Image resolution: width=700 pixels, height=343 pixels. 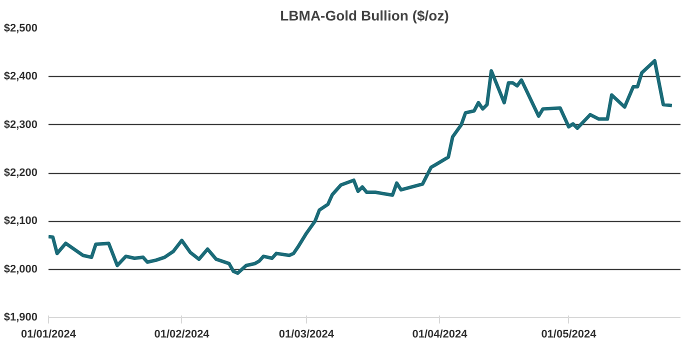 What do you see at coordinates (440, 334) in the screenshot?
I see `x-tick-label: 01/04/2024` at bounding box center [440, 334].